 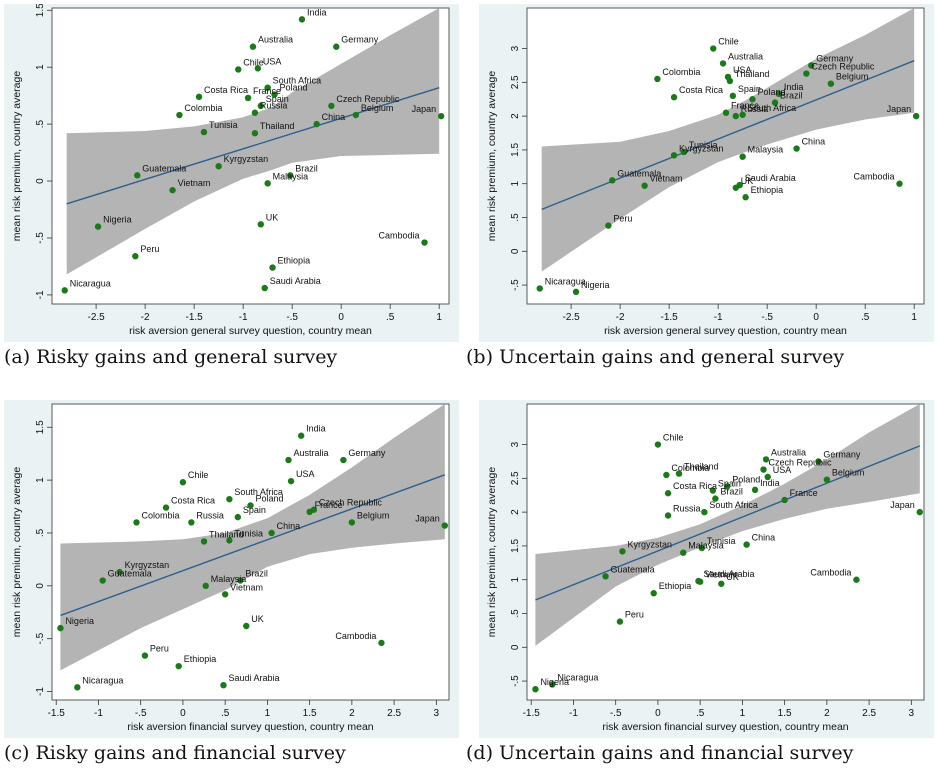 I want to click on point-label: Cambodia, so click(x=830, y=573).